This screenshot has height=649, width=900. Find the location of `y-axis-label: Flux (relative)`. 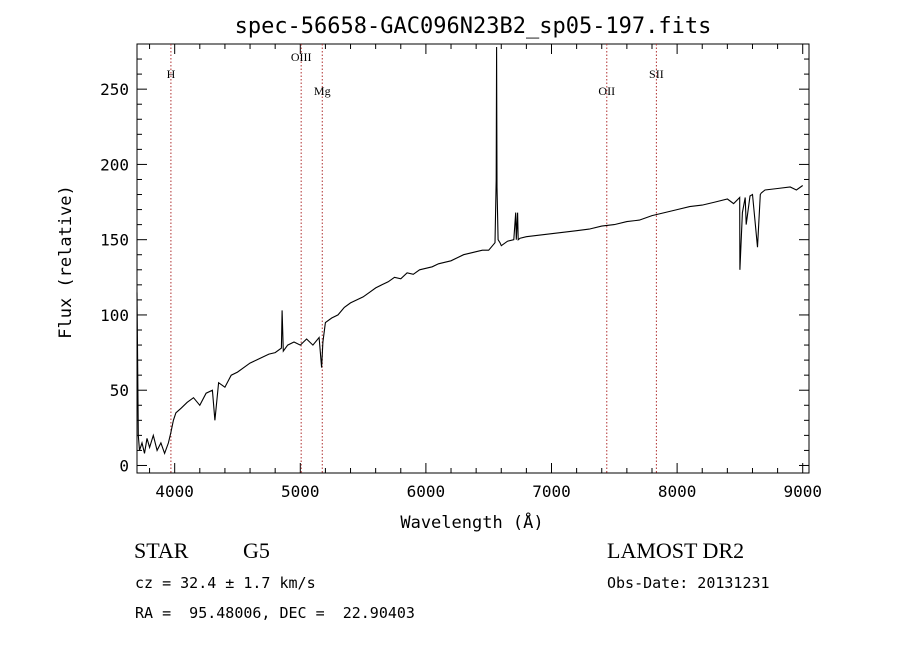

y-axis-label: Flux (relative) is located at coordinates (66, 262).